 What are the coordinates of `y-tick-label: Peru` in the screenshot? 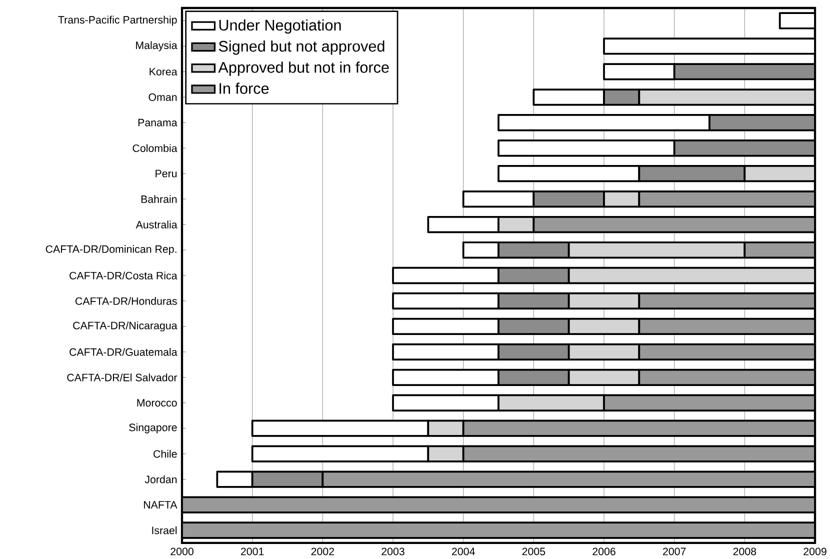 It's located at (166, 174).